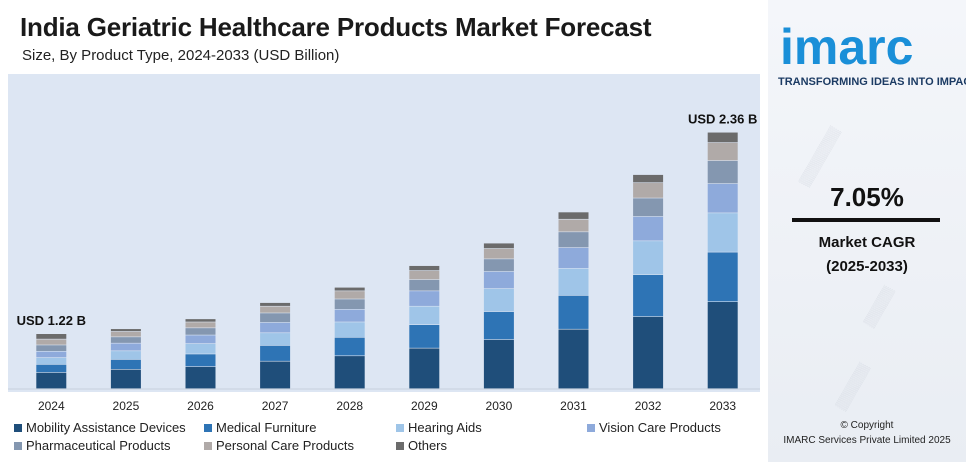 This screenshot has height=462, width=966. What do you see at coordinates (285, 445) in the screenshot?
I see `legend-label: Personal Care Products` at bounding box center [285, 445].